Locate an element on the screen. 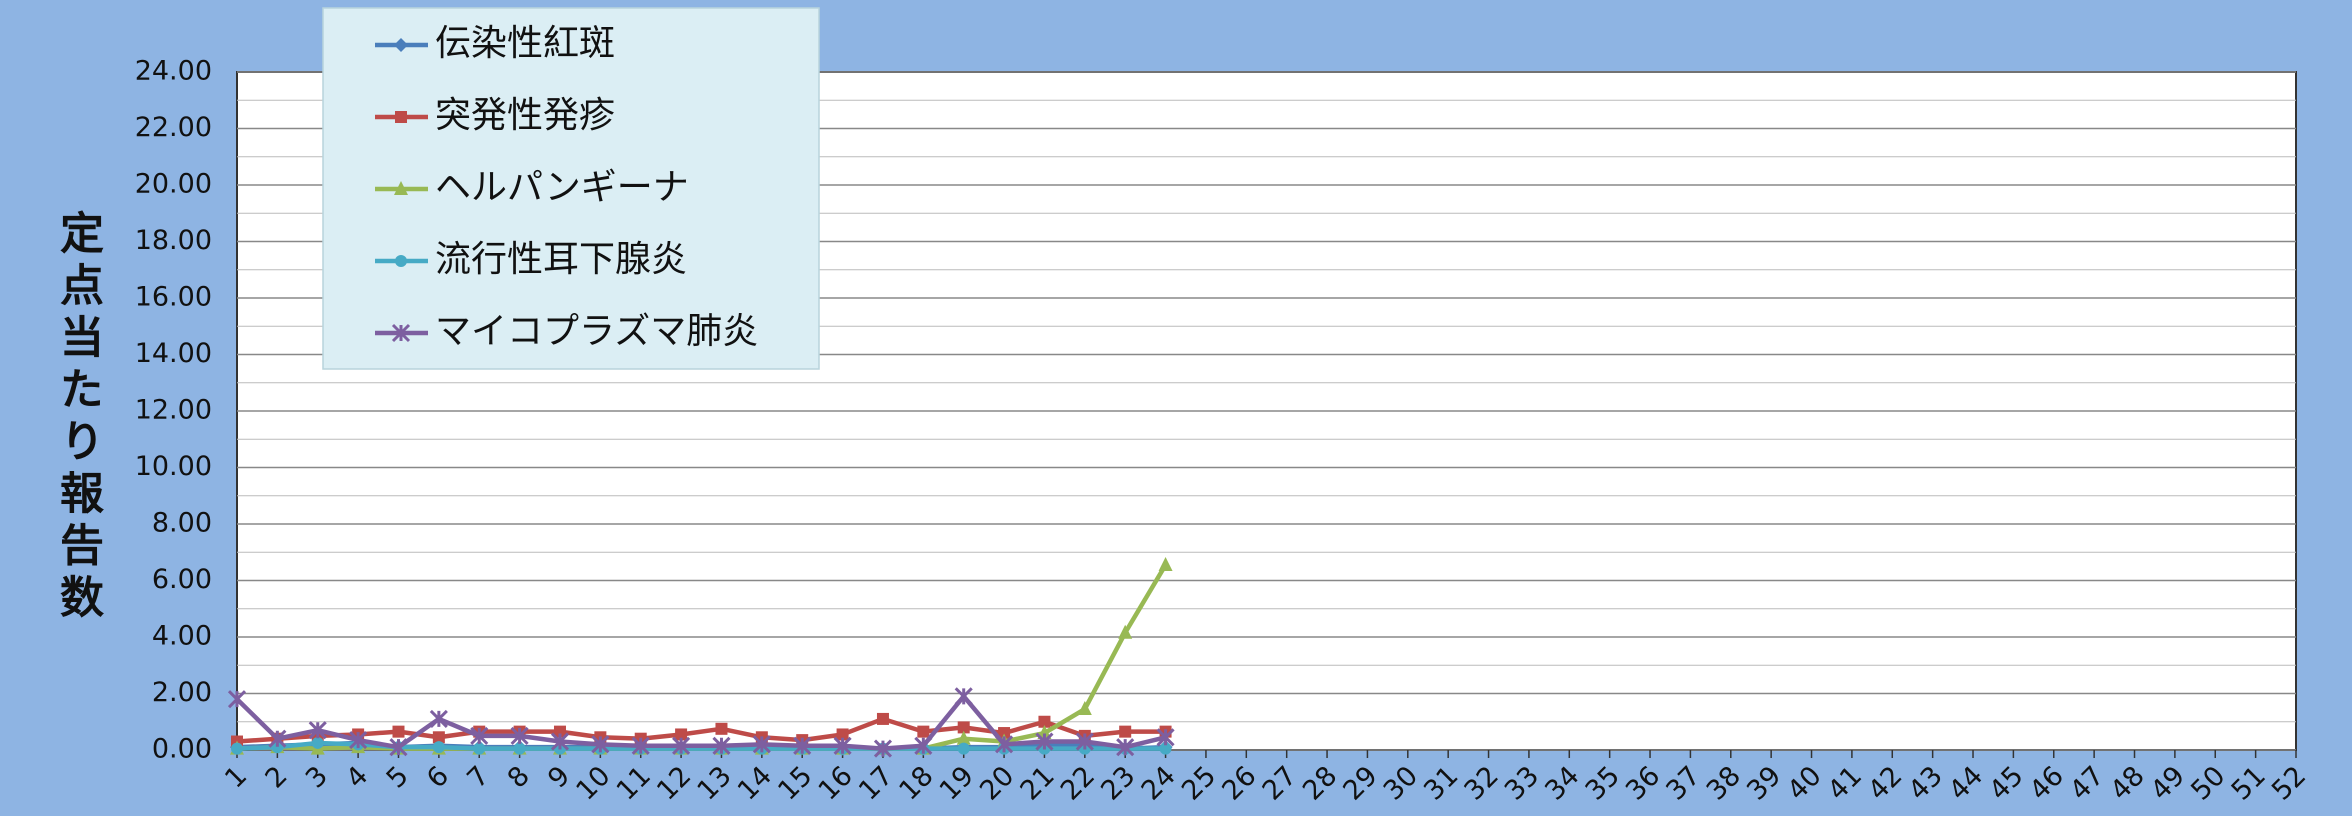 This screenshot has height=816, width=2352. y-tick-label: 18.00 is located at coordinates (173, 240).